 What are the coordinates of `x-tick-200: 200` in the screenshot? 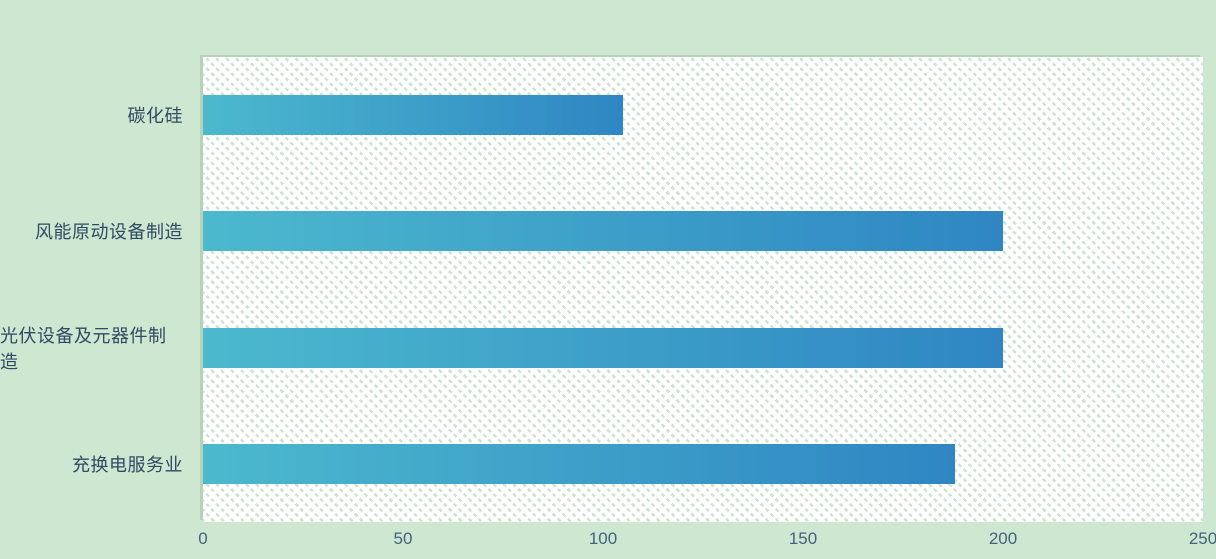 It's located at (1003, 538).